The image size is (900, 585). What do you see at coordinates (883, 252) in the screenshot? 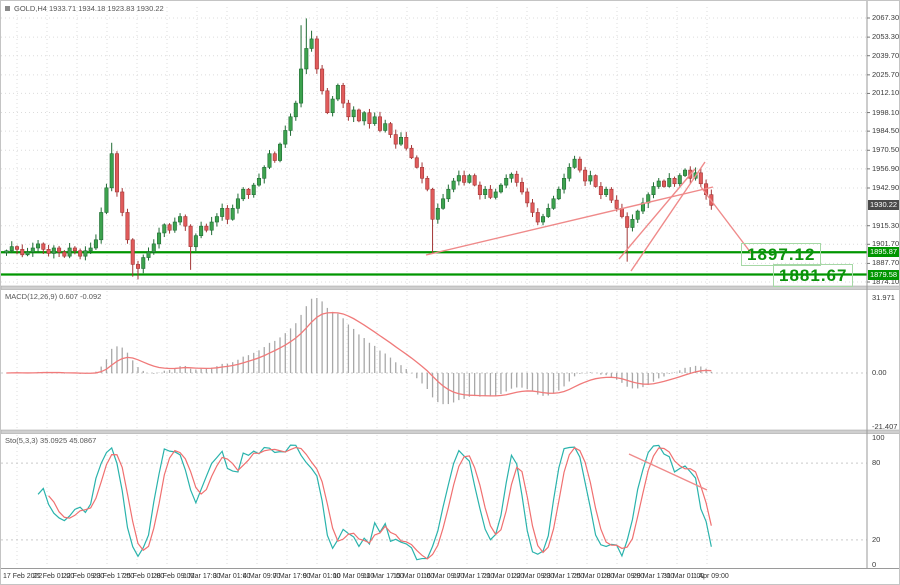
I see `support-line-price-badge: 1895.87` at bounding box center [883, 252].